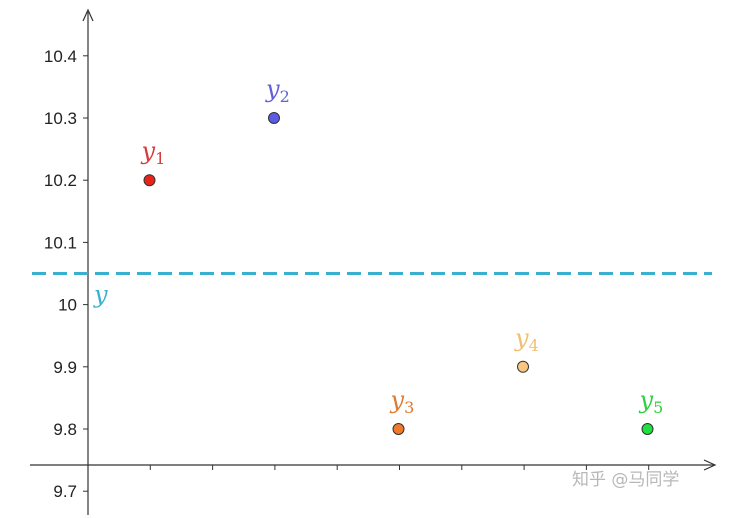 Image resolution: width=736 pixels, height=518 pixels. I want to click on point-label-3: y3, so click(402, 401).